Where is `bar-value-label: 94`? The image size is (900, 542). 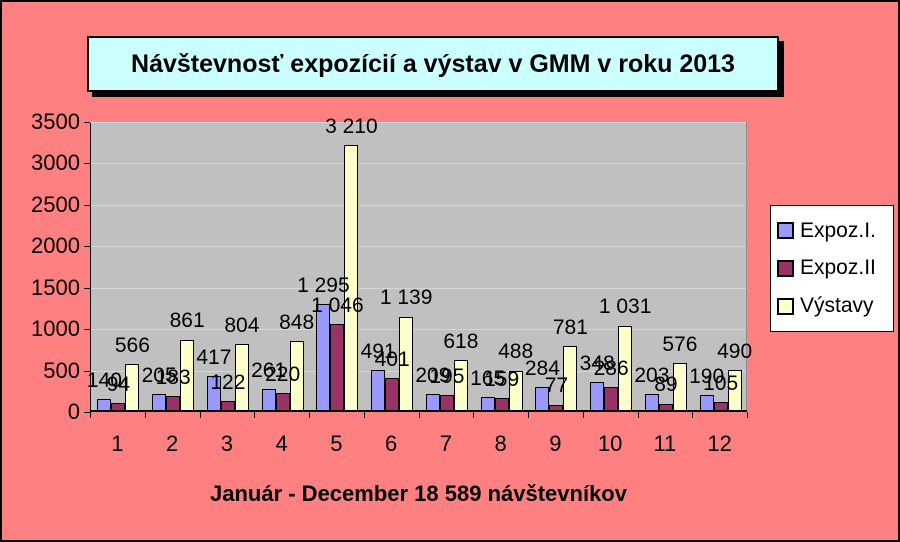
bar-value-label: 94 is located at coordinates (118, 385).